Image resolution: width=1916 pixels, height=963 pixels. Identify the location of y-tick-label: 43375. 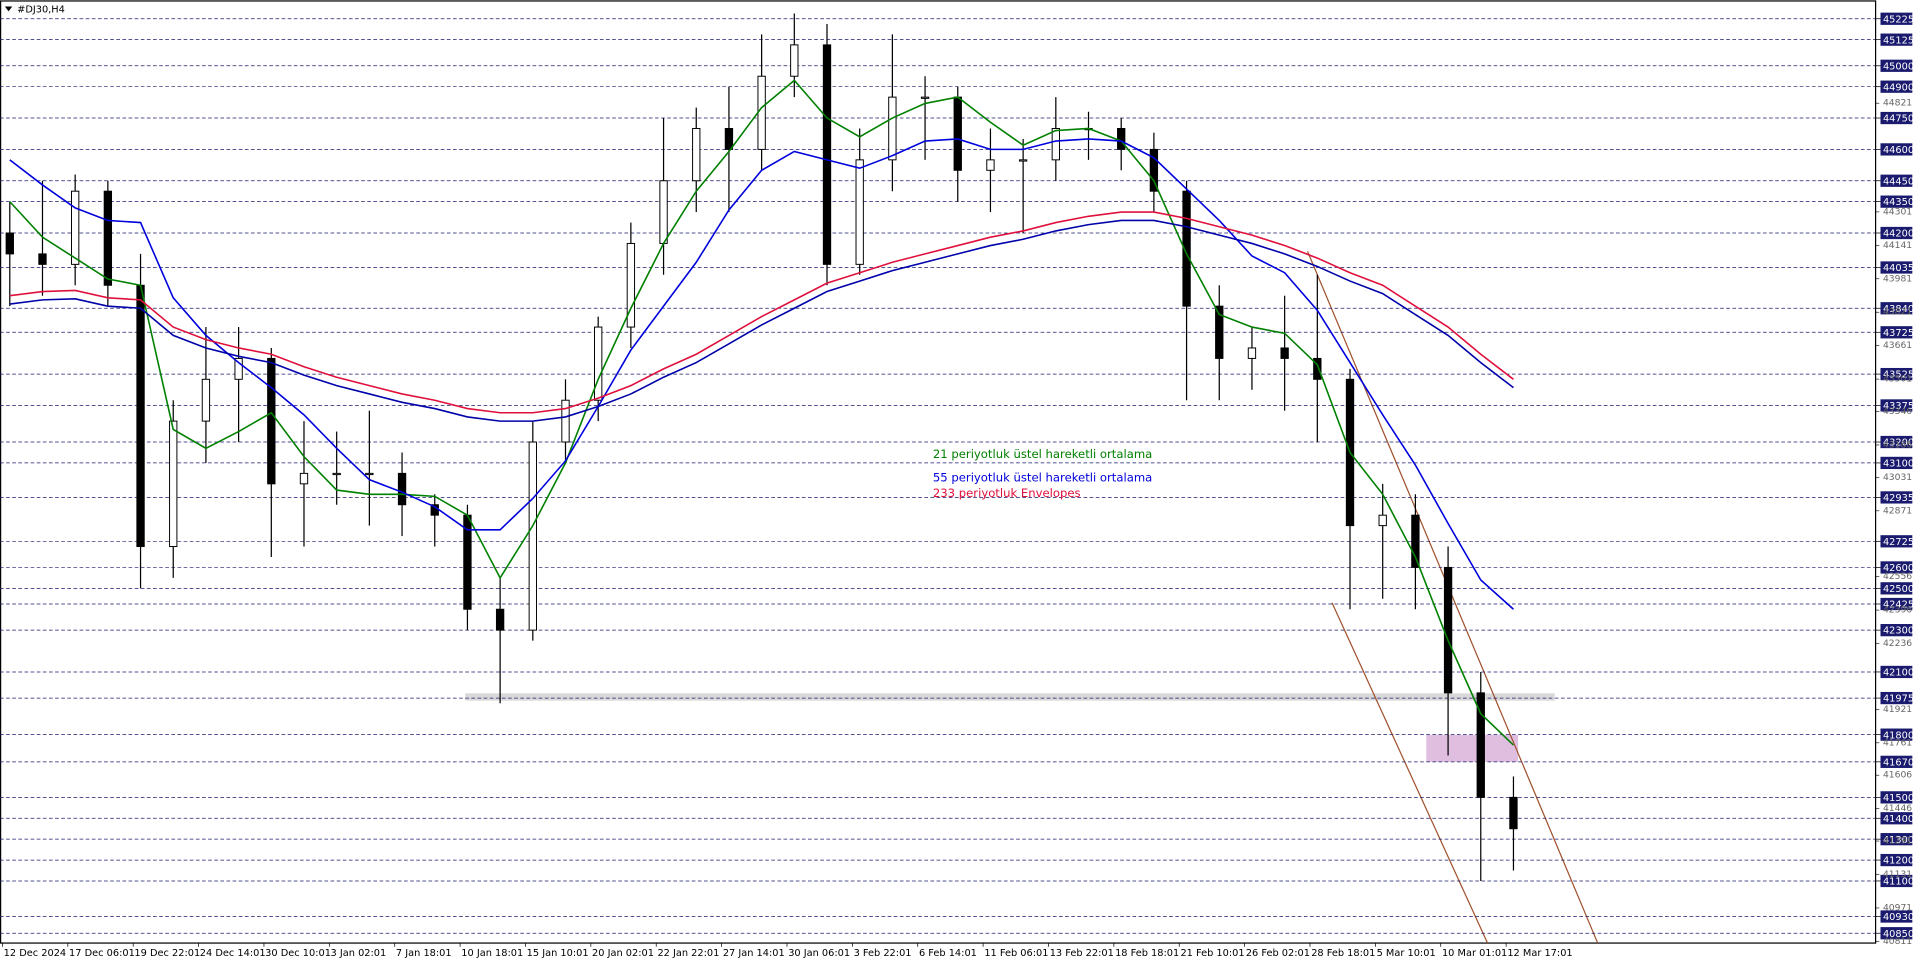
(1898, 406).